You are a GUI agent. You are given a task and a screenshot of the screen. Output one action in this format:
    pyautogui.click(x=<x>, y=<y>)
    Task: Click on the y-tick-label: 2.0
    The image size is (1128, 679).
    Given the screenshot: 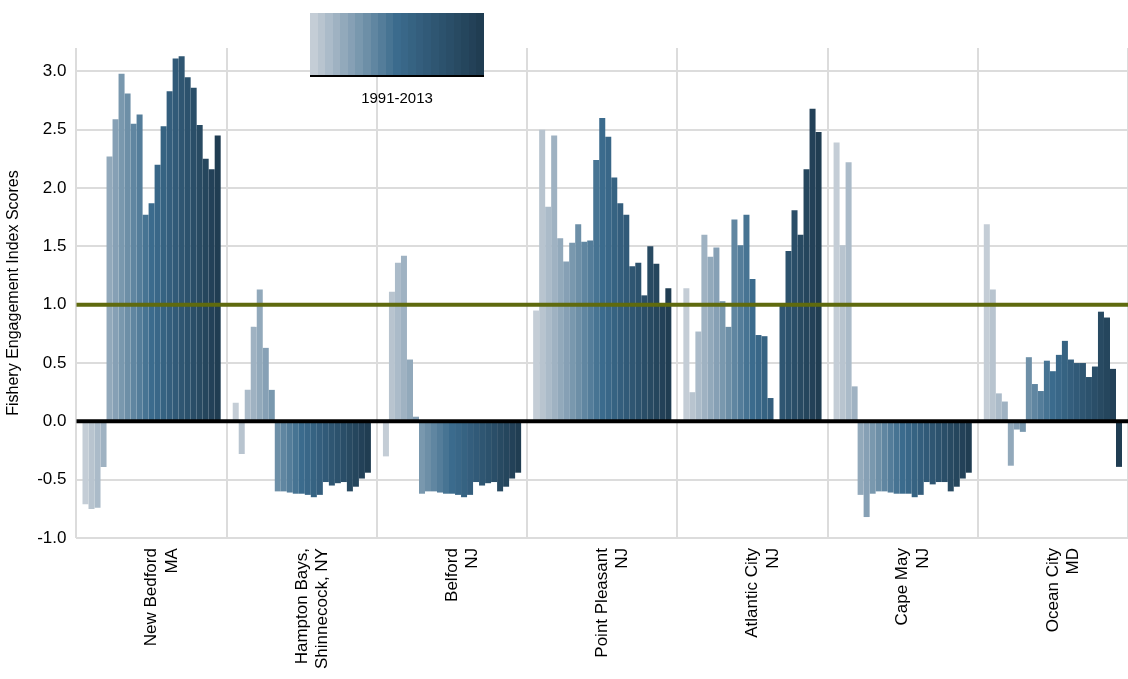 What is the action you would take?
    pyautogui.click(x=54, y=187)
    